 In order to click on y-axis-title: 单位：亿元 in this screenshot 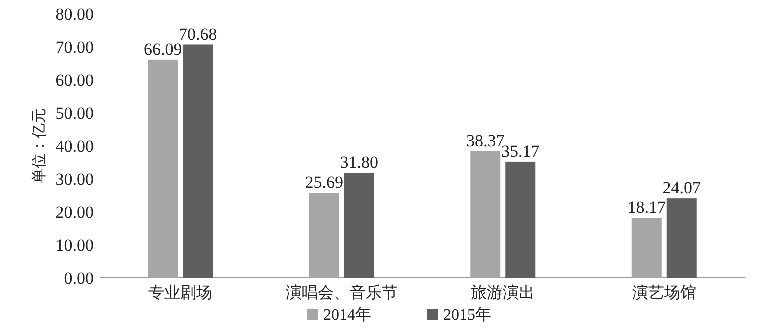, I will do `click(39, 146)`.